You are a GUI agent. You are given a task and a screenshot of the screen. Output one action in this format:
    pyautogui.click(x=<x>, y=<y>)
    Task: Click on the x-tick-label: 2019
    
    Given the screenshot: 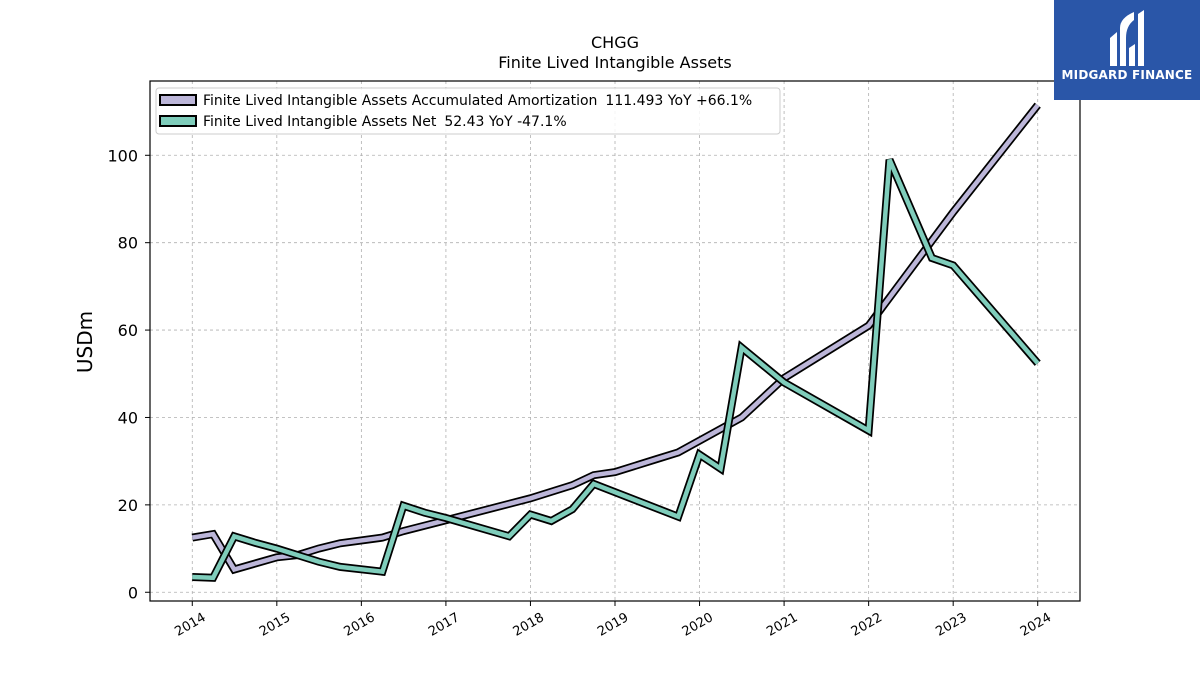 What is the action you would take?
    pyautogui.click(x=613, y=625)
    